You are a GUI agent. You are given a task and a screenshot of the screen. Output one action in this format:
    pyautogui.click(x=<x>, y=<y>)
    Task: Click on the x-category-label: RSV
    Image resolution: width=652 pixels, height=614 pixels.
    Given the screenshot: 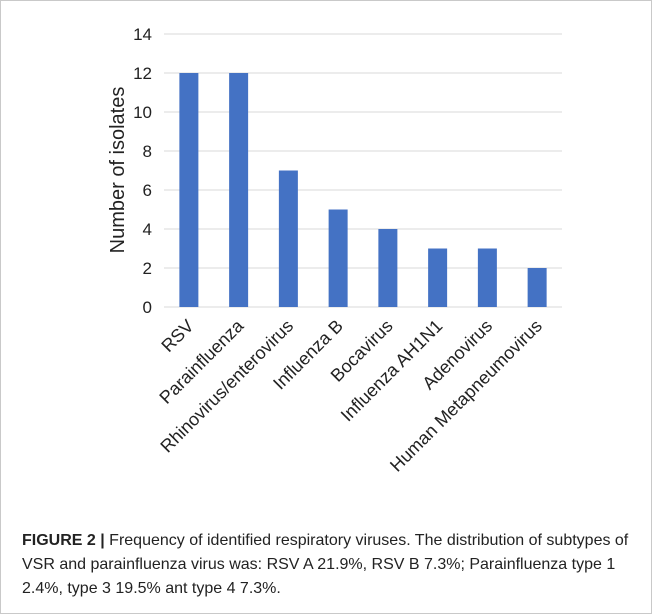 What is the action you would take?
    pyautogui.click(x=177, y=336)
    